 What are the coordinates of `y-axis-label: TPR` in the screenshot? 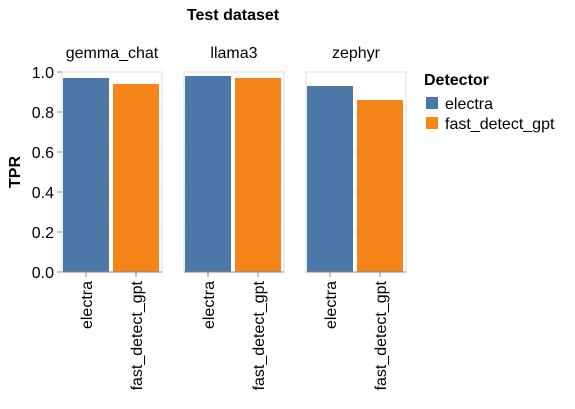 It's located at (15, 172).